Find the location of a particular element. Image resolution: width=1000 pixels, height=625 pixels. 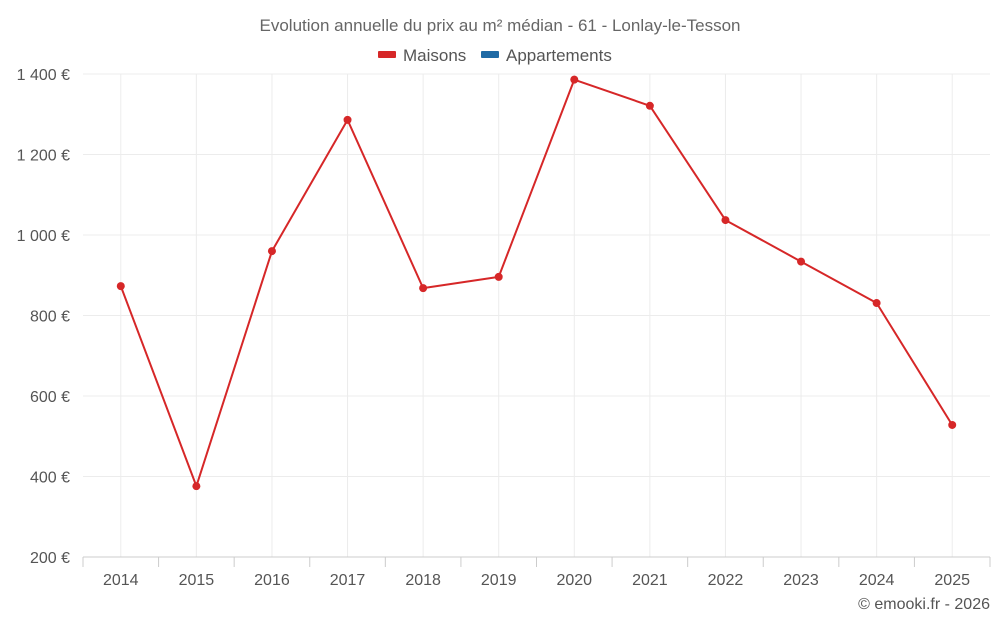

y-tick-label: 800 € is located at coordinates (50, 317).